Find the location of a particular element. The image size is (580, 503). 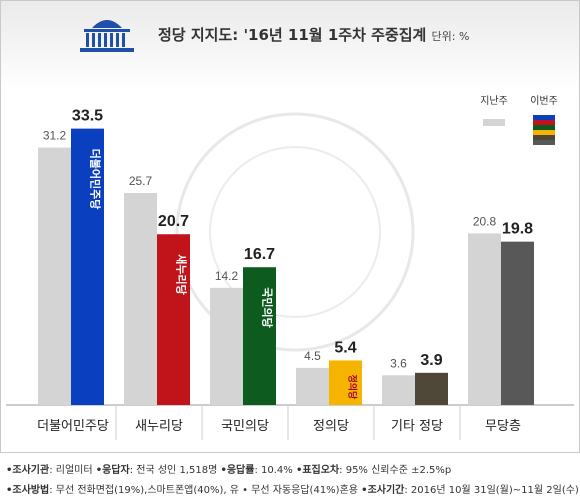

label-previous-4: 3.6 is located at coordinates (398, 363).